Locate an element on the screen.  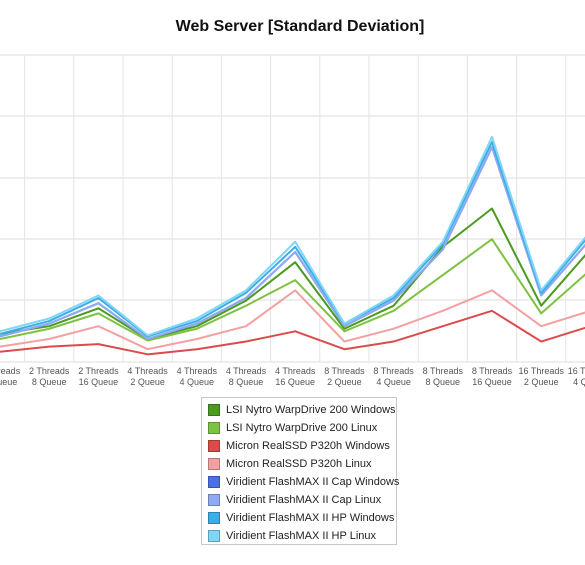
legend-item: Viridient FlashMAX II Cap Windows is located at coordinates (302, 482).